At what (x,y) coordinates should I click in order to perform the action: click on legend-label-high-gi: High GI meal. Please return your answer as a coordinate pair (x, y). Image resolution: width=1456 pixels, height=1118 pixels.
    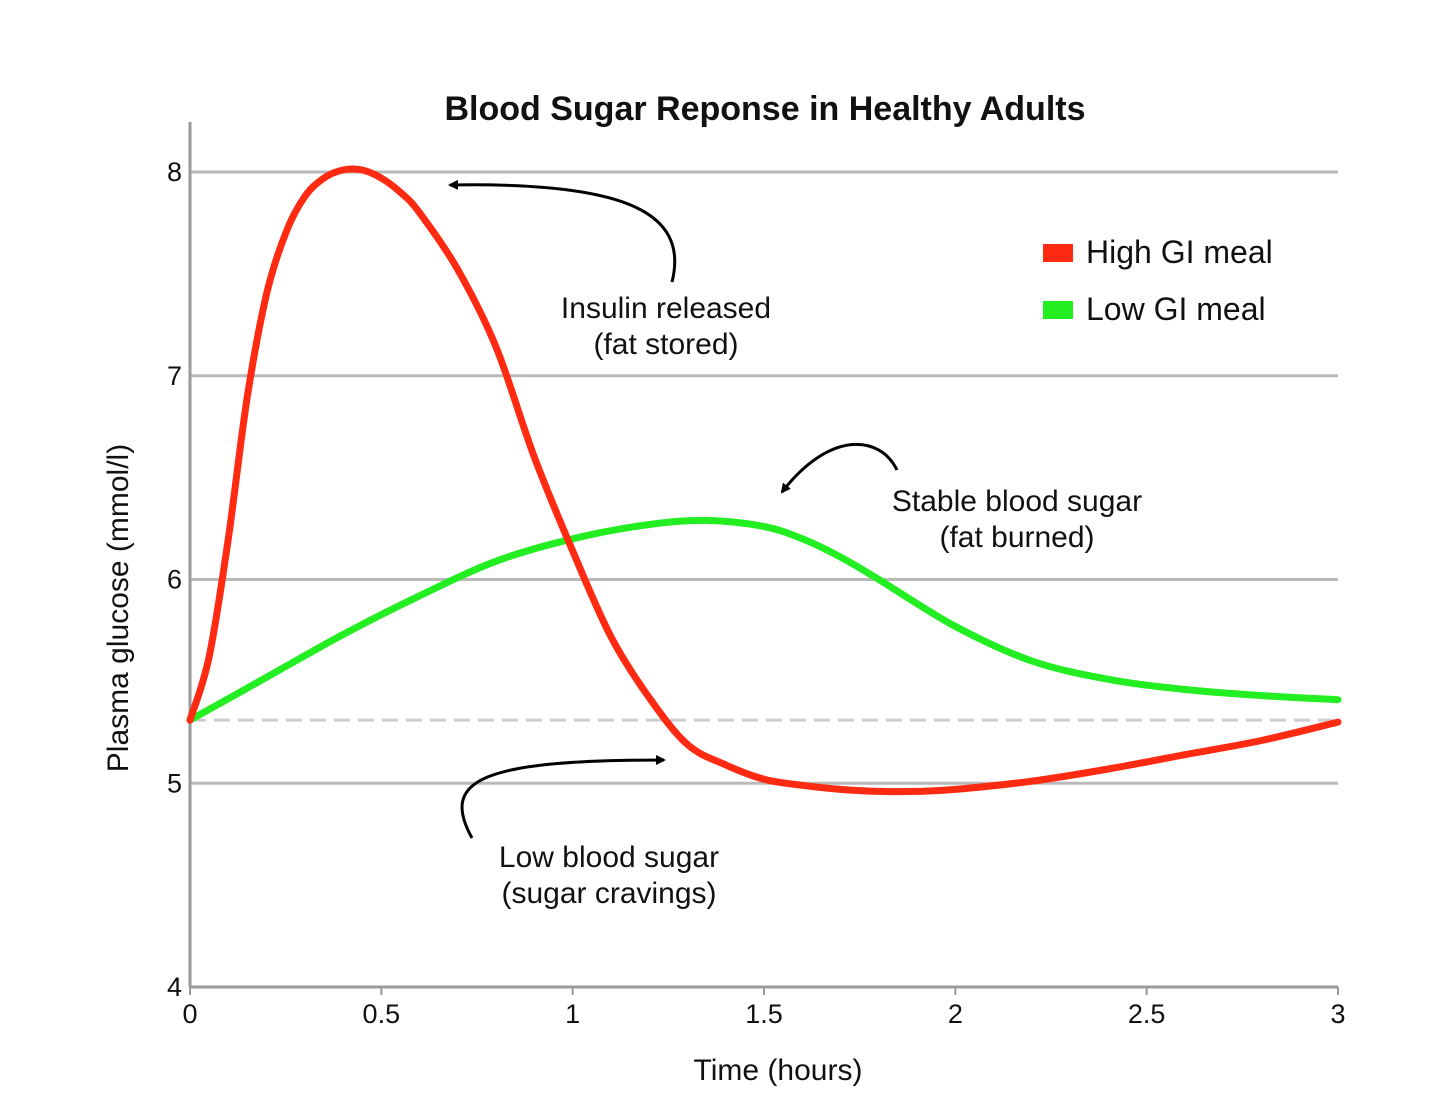
    Looking at the image, I should click on (1179, 252).